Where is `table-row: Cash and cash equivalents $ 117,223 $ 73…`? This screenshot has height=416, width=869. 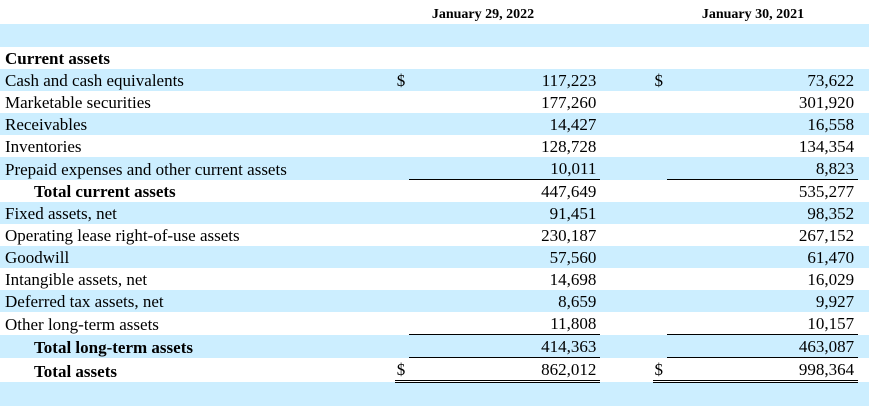 table-row: Cash and cash equivalents $ 117,223 $ 73… is located at coordinates (434, 80).